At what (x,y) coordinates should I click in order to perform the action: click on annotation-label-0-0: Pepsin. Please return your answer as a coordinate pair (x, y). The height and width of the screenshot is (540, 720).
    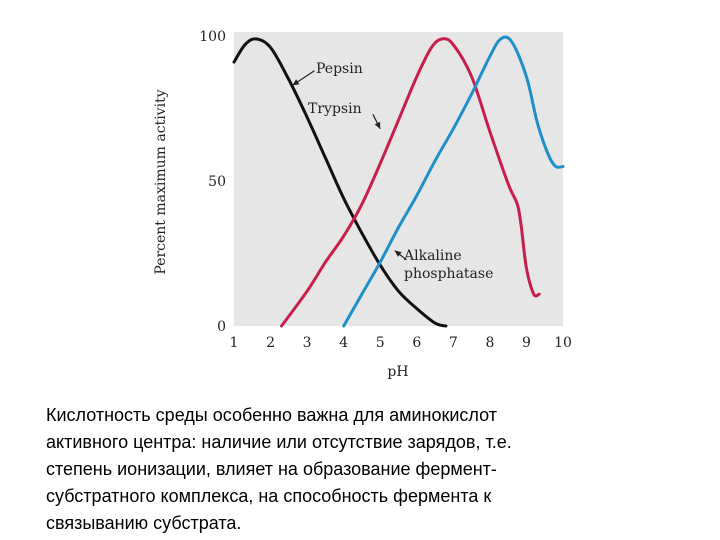
    Looking at the image, I should click on (339, 69).